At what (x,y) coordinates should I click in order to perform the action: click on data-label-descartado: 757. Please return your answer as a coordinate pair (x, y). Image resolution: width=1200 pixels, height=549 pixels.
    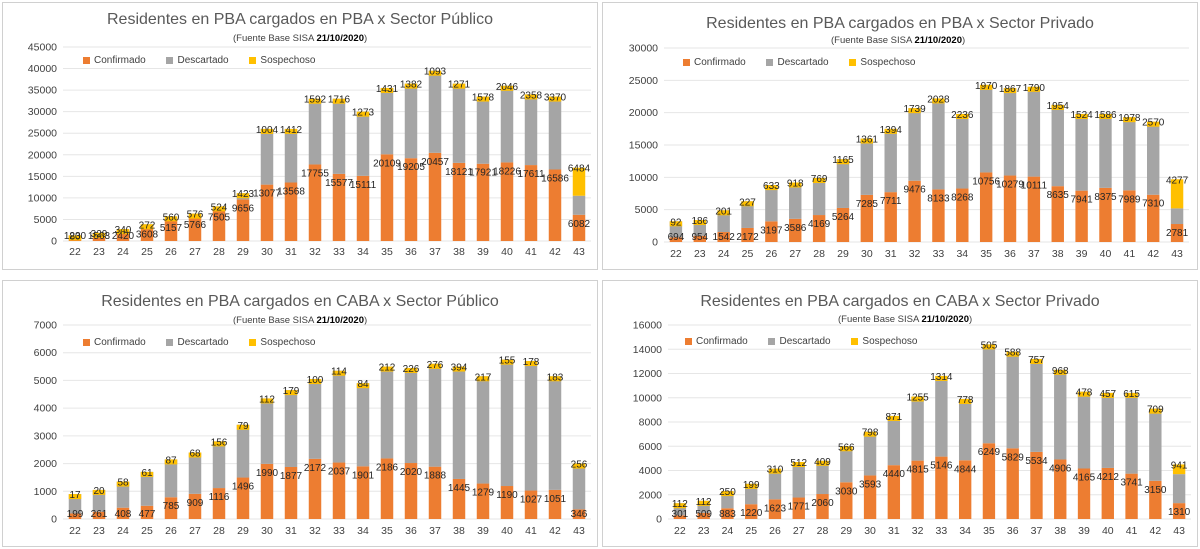
    Looking at the image, I should click on (1036, 360).